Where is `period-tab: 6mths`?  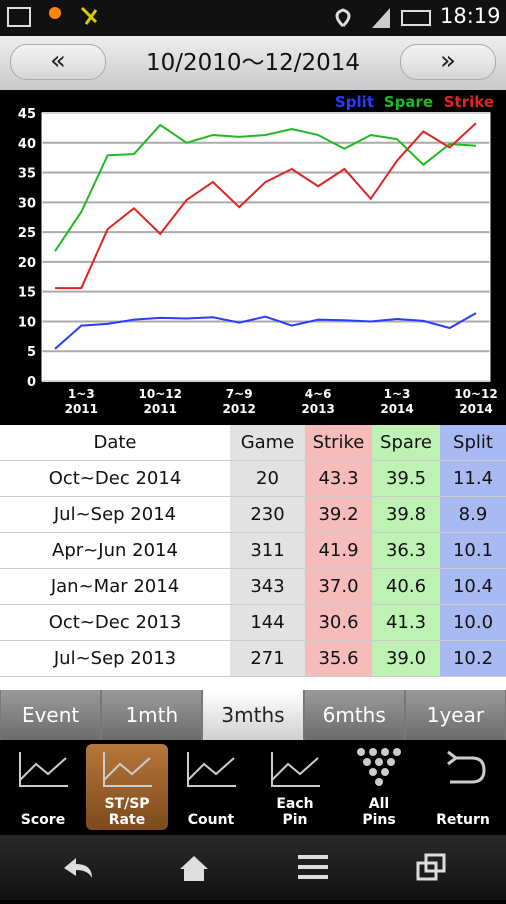 period-tab: 6mths is located at coordinates (354, 715).